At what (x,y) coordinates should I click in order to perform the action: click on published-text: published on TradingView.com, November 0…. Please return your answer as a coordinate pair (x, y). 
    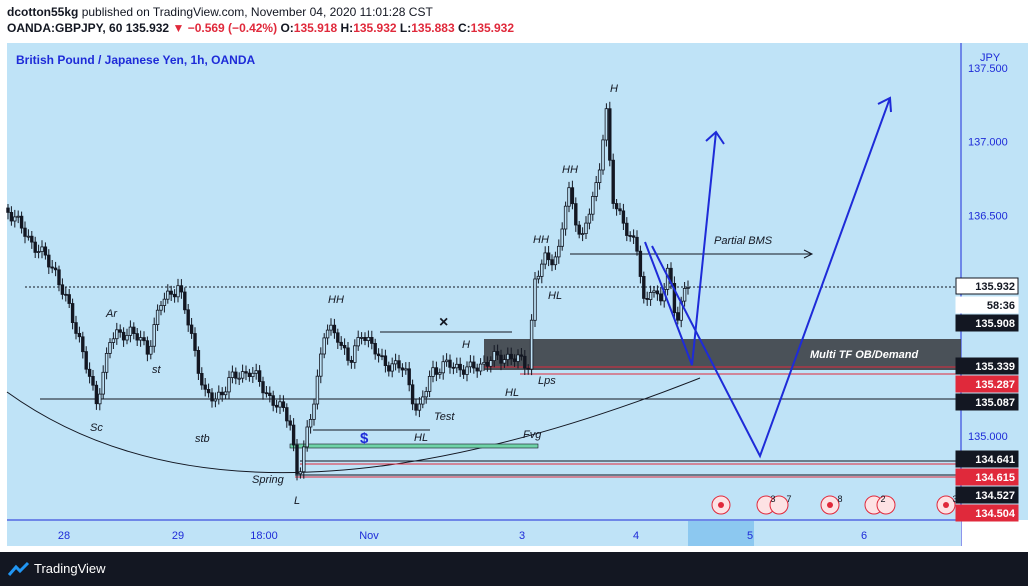
    Looking at the image, I should click on (257, 12).